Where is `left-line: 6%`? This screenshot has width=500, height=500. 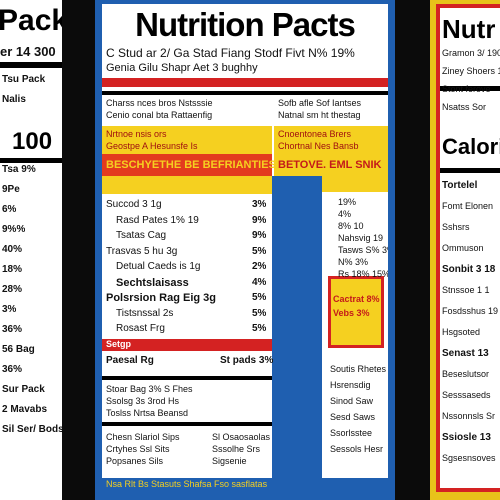 left-line: 6% is located at coordinates (9, 209).